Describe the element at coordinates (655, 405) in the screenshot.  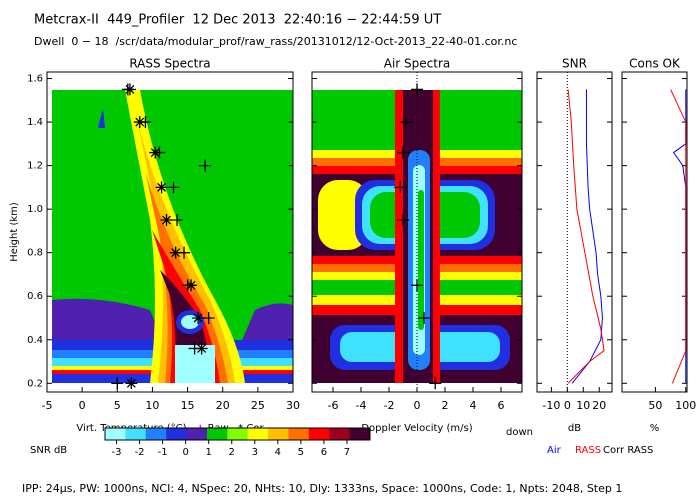
I see `x-tick-label: 50` at that location.